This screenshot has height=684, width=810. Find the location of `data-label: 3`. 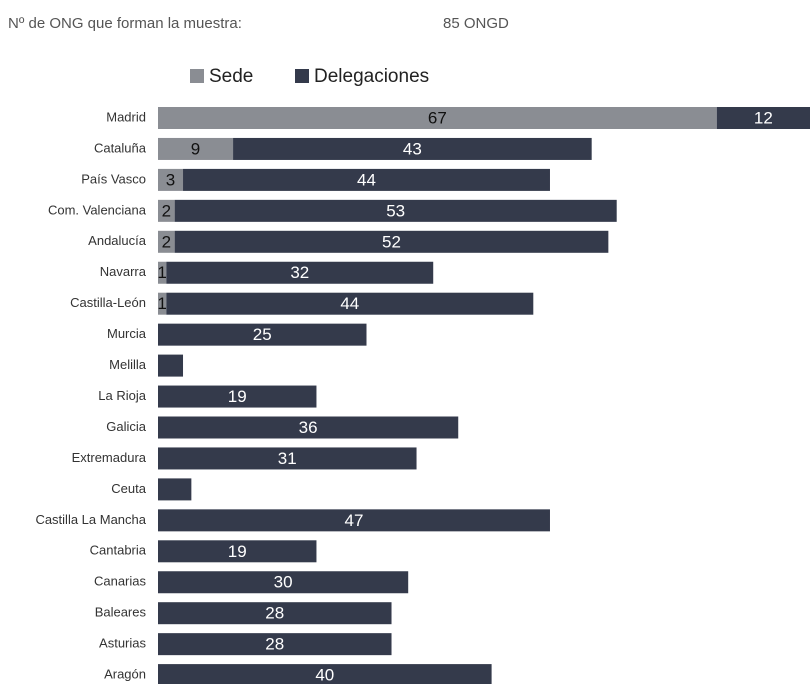

data-label: 3 is located at coordinates (170, 179).